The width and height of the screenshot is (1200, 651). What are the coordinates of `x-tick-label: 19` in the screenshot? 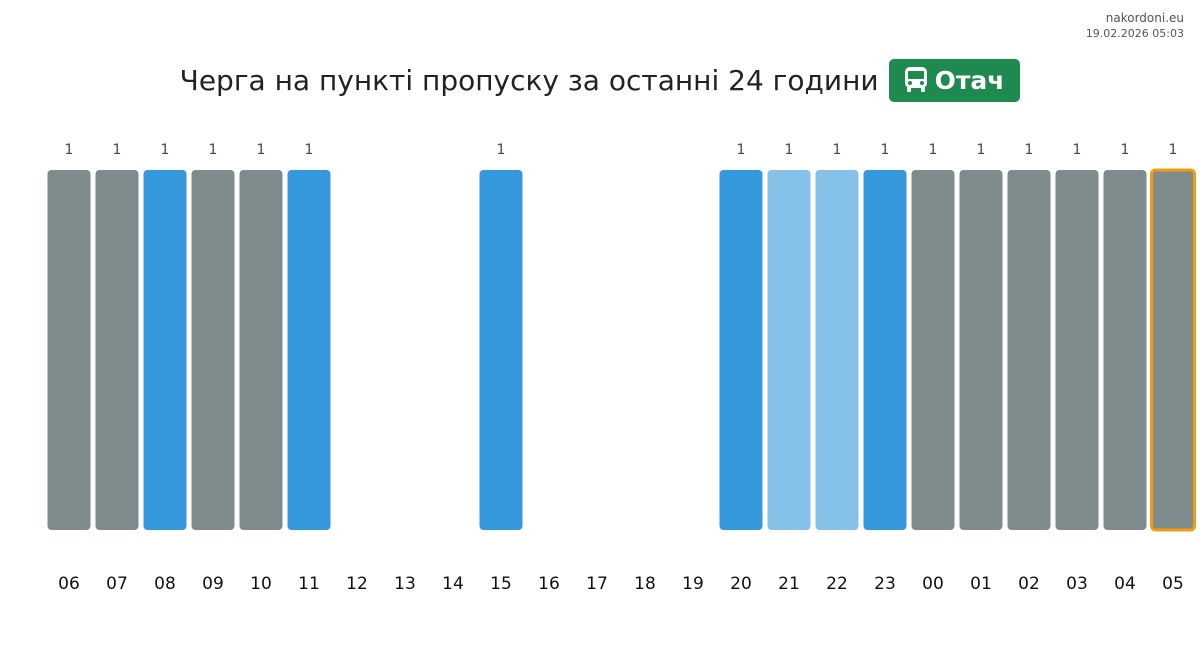 It's located at (693, 584).